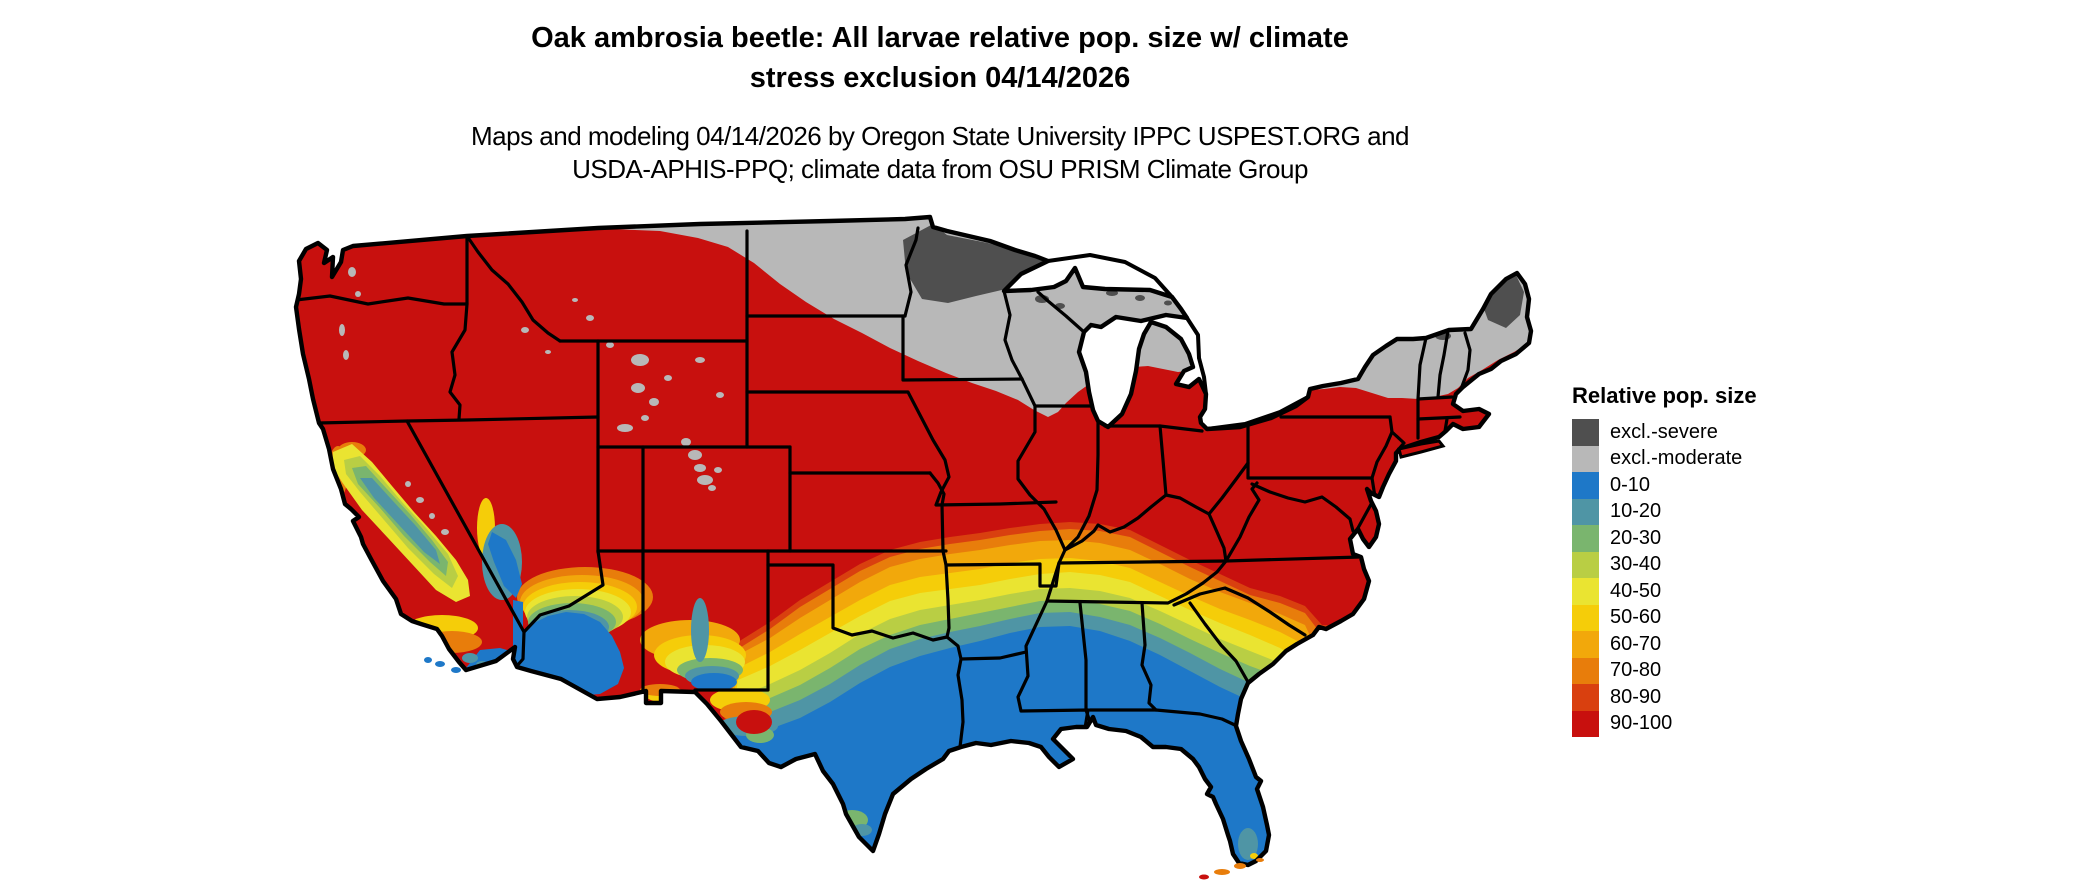  What do you see at coordinates (1636, 590) in the screenshot?
I see `legend-label-40-50: 40-50` at bounding box center [1636, 590].